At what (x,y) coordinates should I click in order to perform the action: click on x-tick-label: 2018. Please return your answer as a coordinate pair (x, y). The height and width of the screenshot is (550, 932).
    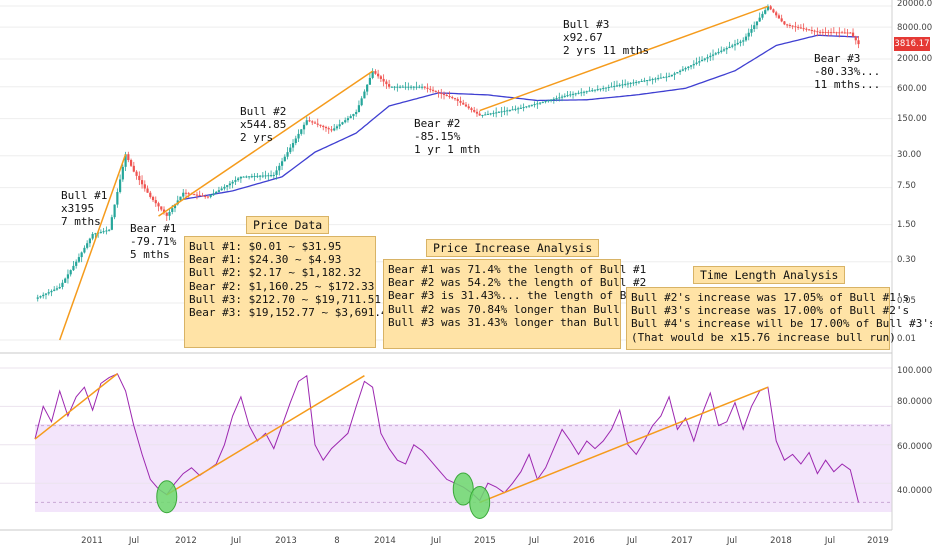
    Looking at the image, I should click on (781, 541).